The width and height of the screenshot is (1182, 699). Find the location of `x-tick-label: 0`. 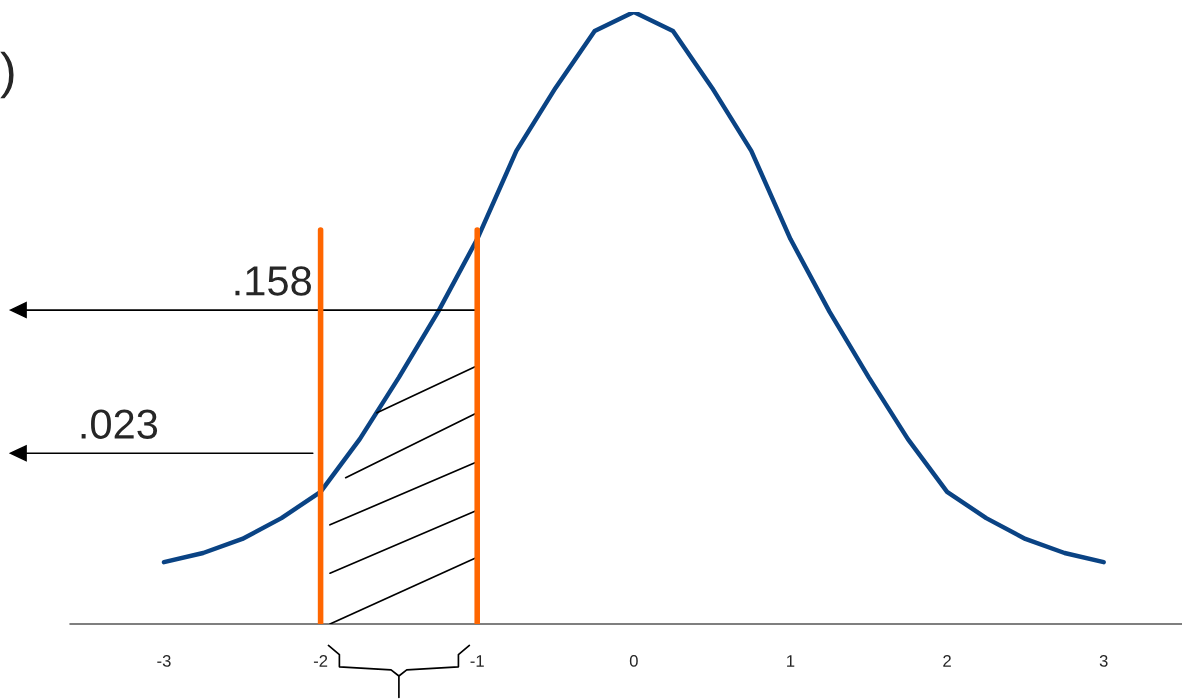

x-tick-label: 0 is located at coordinates (633, 661).